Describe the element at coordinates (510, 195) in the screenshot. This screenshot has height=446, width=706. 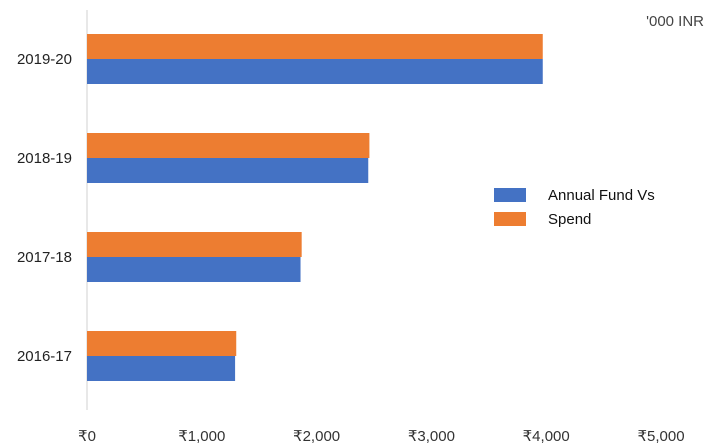
I see `legend-swatch-annual-fund` at that location.